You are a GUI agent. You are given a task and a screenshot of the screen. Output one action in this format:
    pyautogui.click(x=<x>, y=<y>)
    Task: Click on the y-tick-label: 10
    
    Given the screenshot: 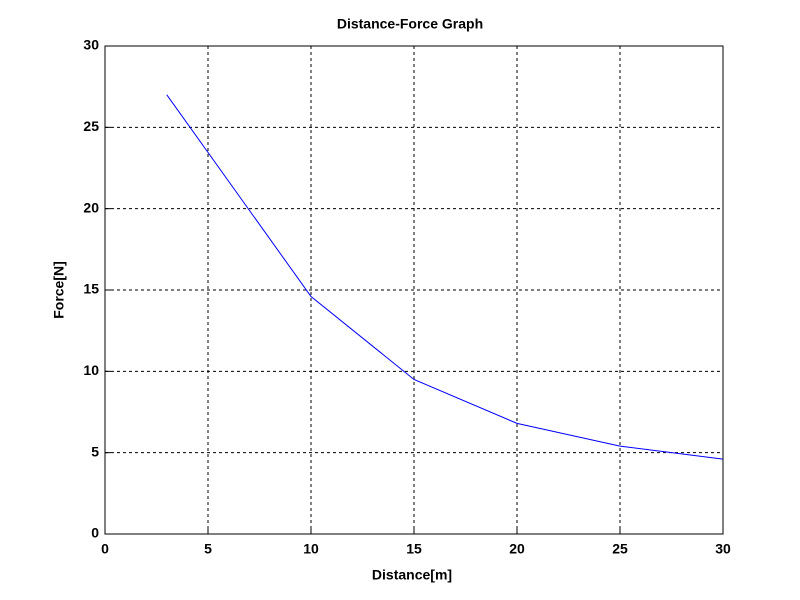 What is the action you would take?
    pyautogui.click(x=91, y=370)
    